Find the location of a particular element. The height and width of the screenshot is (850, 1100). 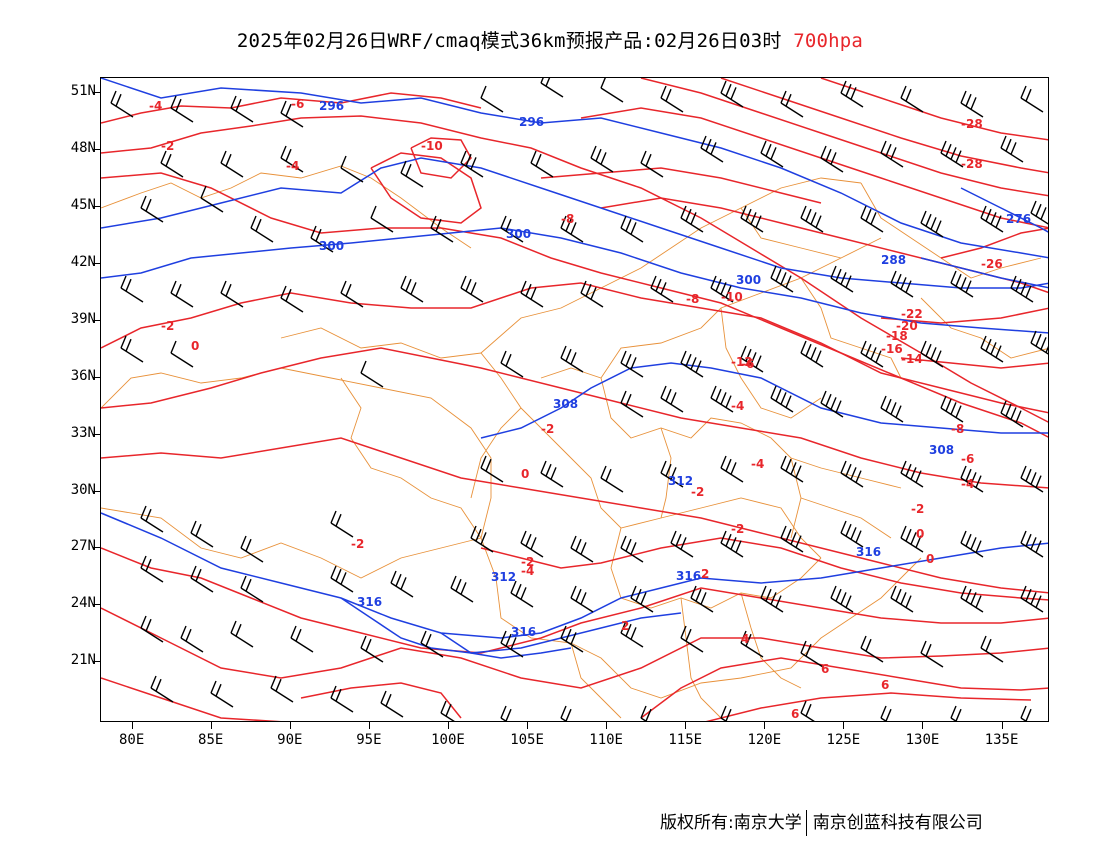

temperature-label: -8 is located at coordinates (567, 219).